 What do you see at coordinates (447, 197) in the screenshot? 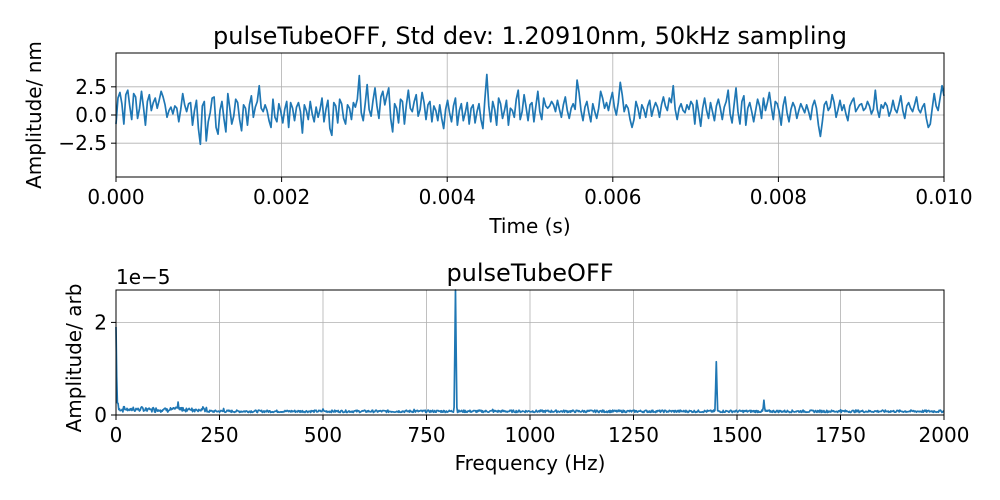
I see `time-x-tick-label: 0.004` at bounding box center [447, 197].